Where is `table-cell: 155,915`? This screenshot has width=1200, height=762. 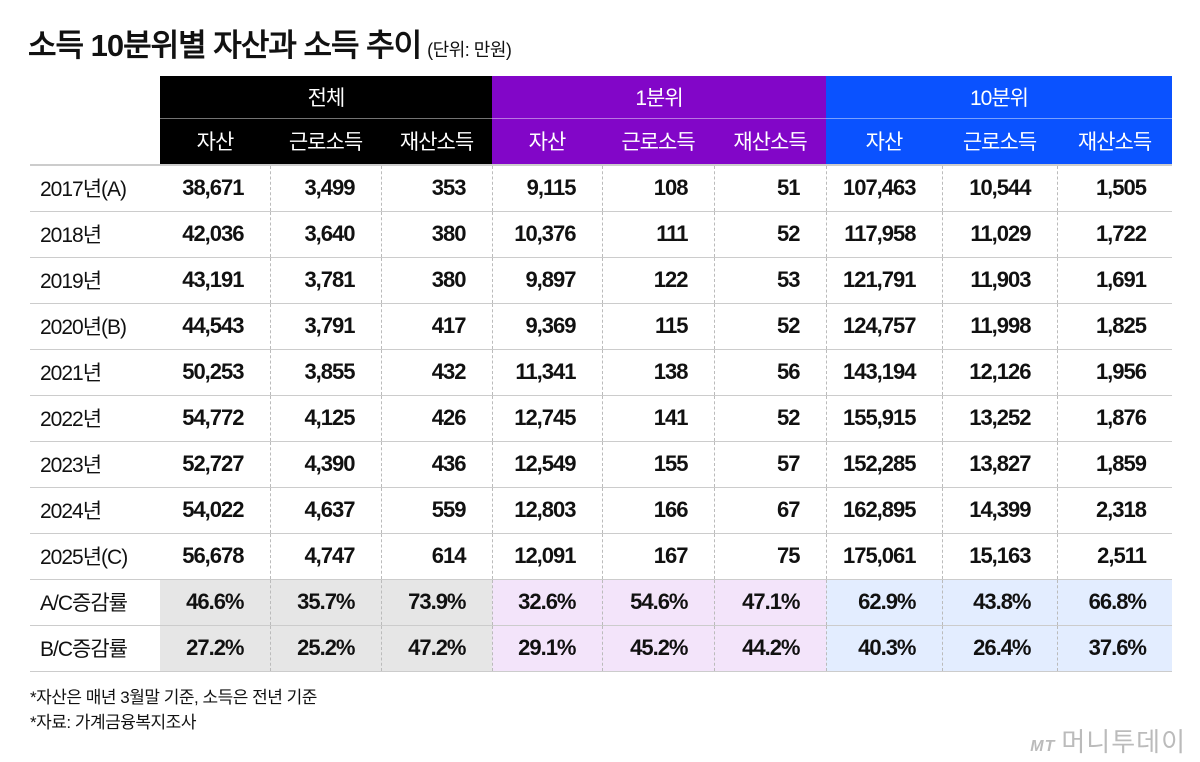 table-cell: 155,915 is located at coordinates (883, 417).